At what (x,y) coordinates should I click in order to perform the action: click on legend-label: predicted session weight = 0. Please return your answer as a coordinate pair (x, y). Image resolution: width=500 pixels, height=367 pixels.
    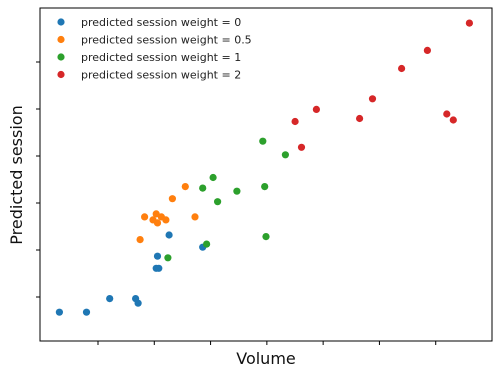
    Looking at the image, I should click on (161, 22).